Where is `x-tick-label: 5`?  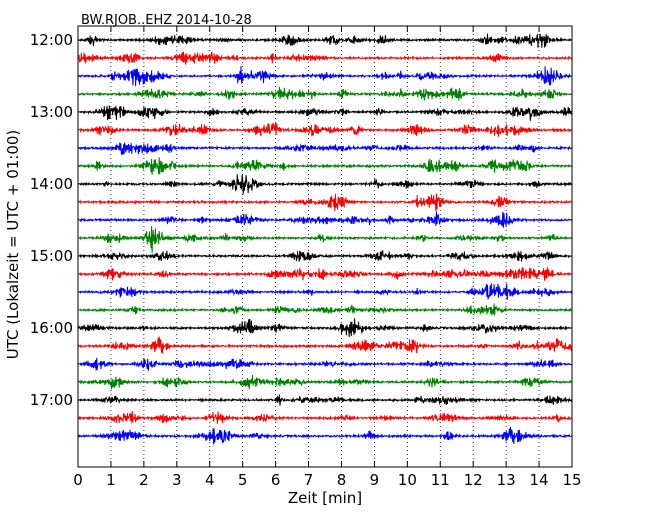 x-tick-label: 5 is located at coordinates (243, 480).